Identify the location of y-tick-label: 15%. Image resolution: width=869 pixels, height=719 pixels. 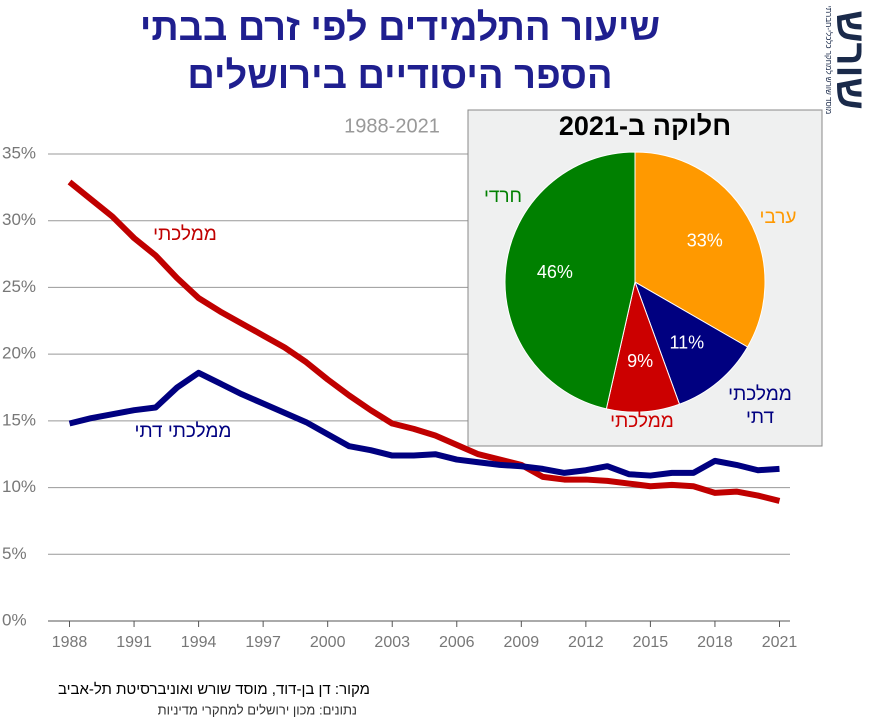
(19, 419).